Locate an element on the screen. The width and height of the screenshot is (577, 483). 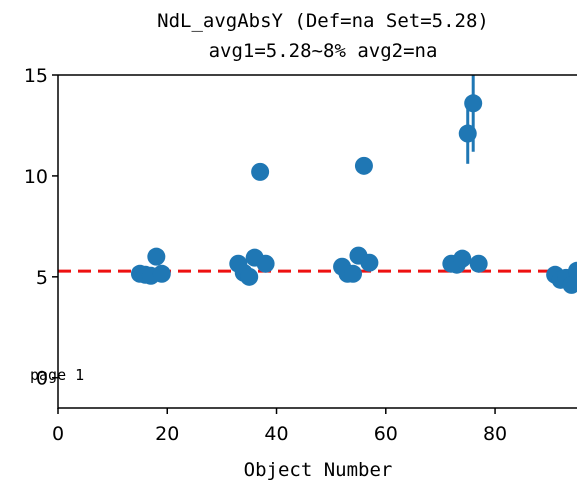
x-tick-label-40: 40 is located at coordinates (276, 434).